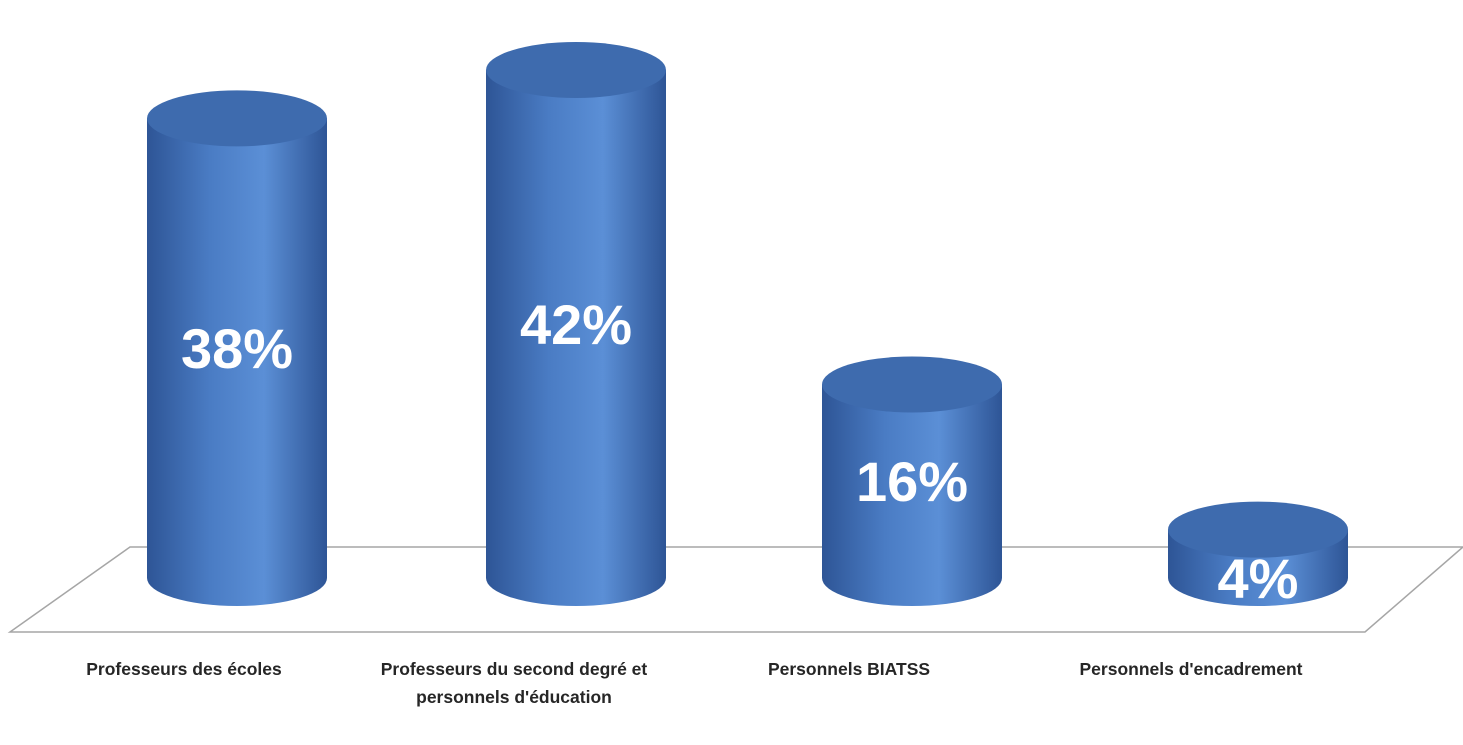  Describe the element at coordinates (735, 589) in the screenshot. I see `chart-floor` at that location.